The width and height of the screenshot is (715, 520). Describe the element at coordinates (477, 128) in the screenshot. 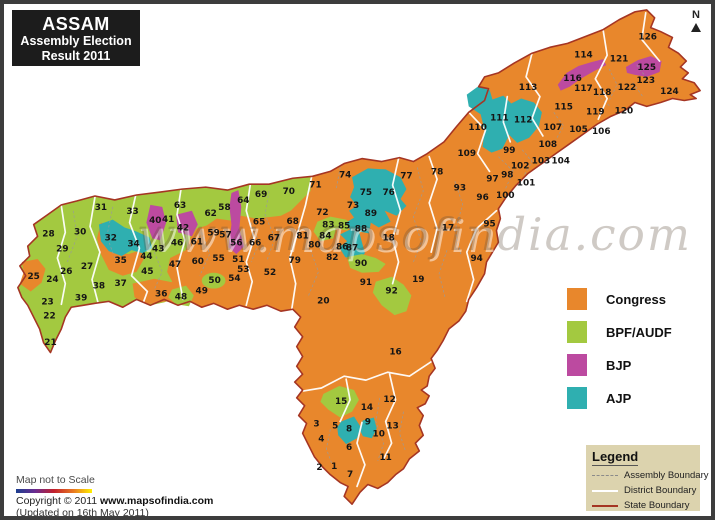

I see `constituency-label-110: 110` at that location.